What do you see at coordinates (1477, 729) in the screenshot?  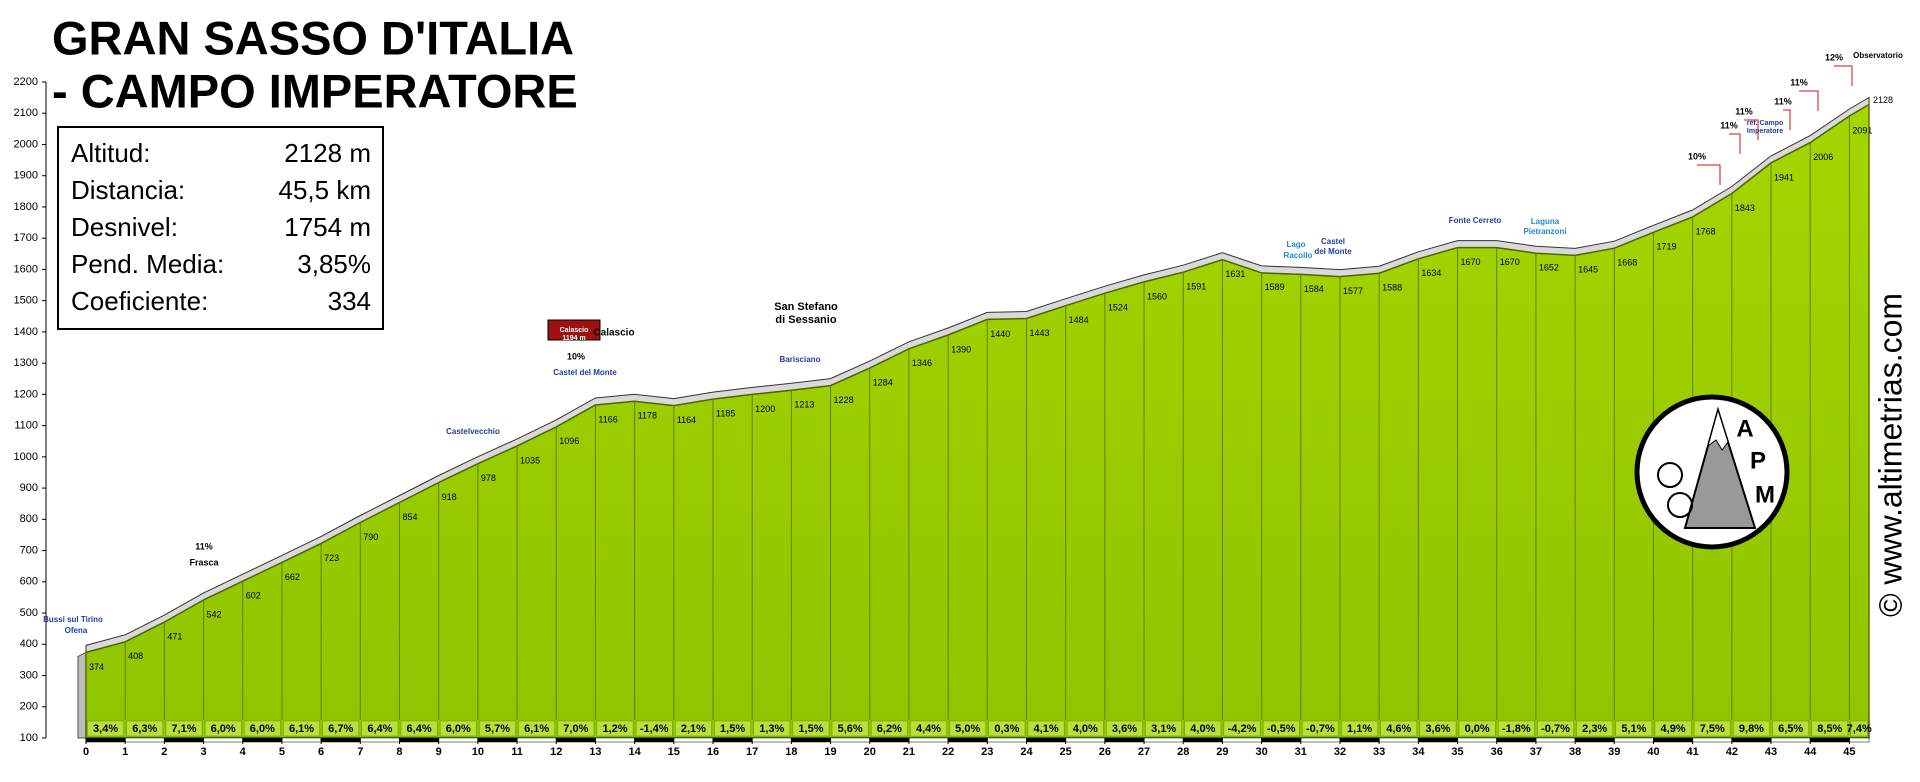 I see `gradient-label: 0,0%` at bounding box center [1477, 729].